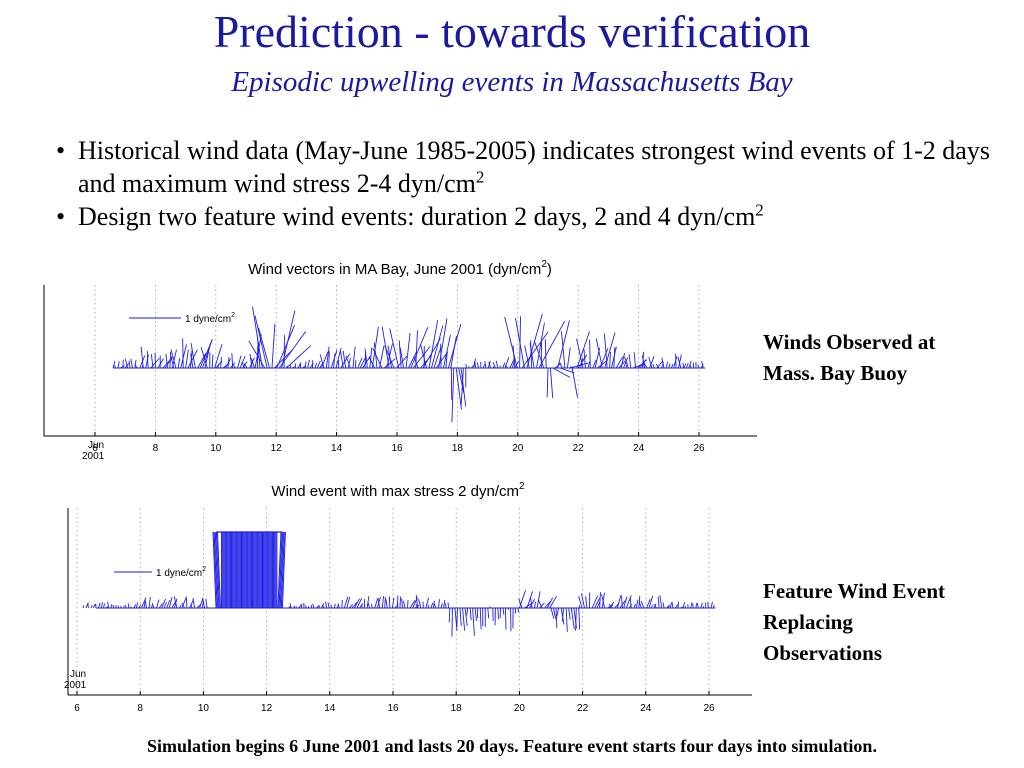 This screenshot has height=768, width=1024. I want to click on chart-bottom-tick-label: 8, so click(140, 708).